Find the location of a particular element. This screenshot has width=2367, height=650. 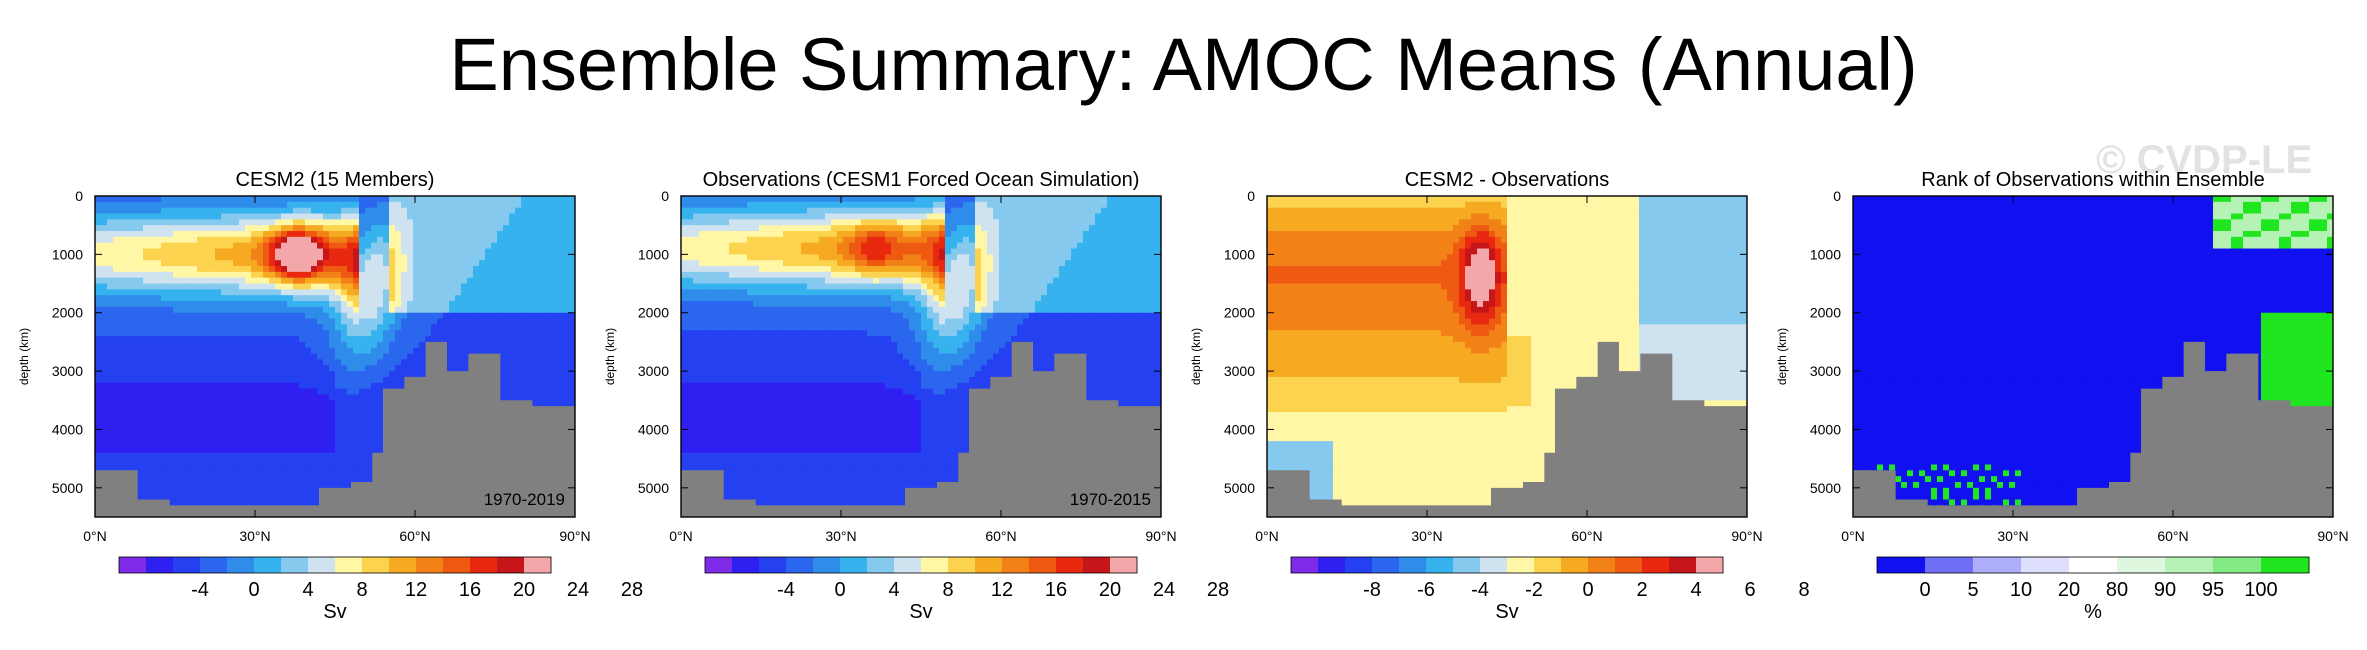

colorbar-swatch is located at coordinates (133, 565).